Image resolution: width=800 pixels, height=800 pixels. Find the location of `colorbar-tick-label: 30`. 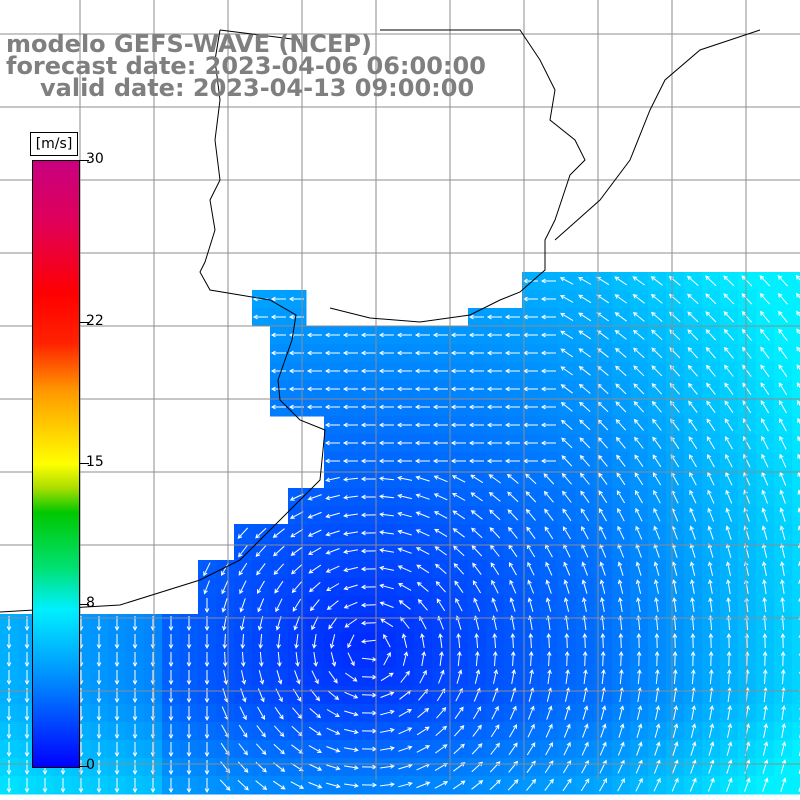

colorbar-tick-label: 30 is located at coordinates (95, 159).